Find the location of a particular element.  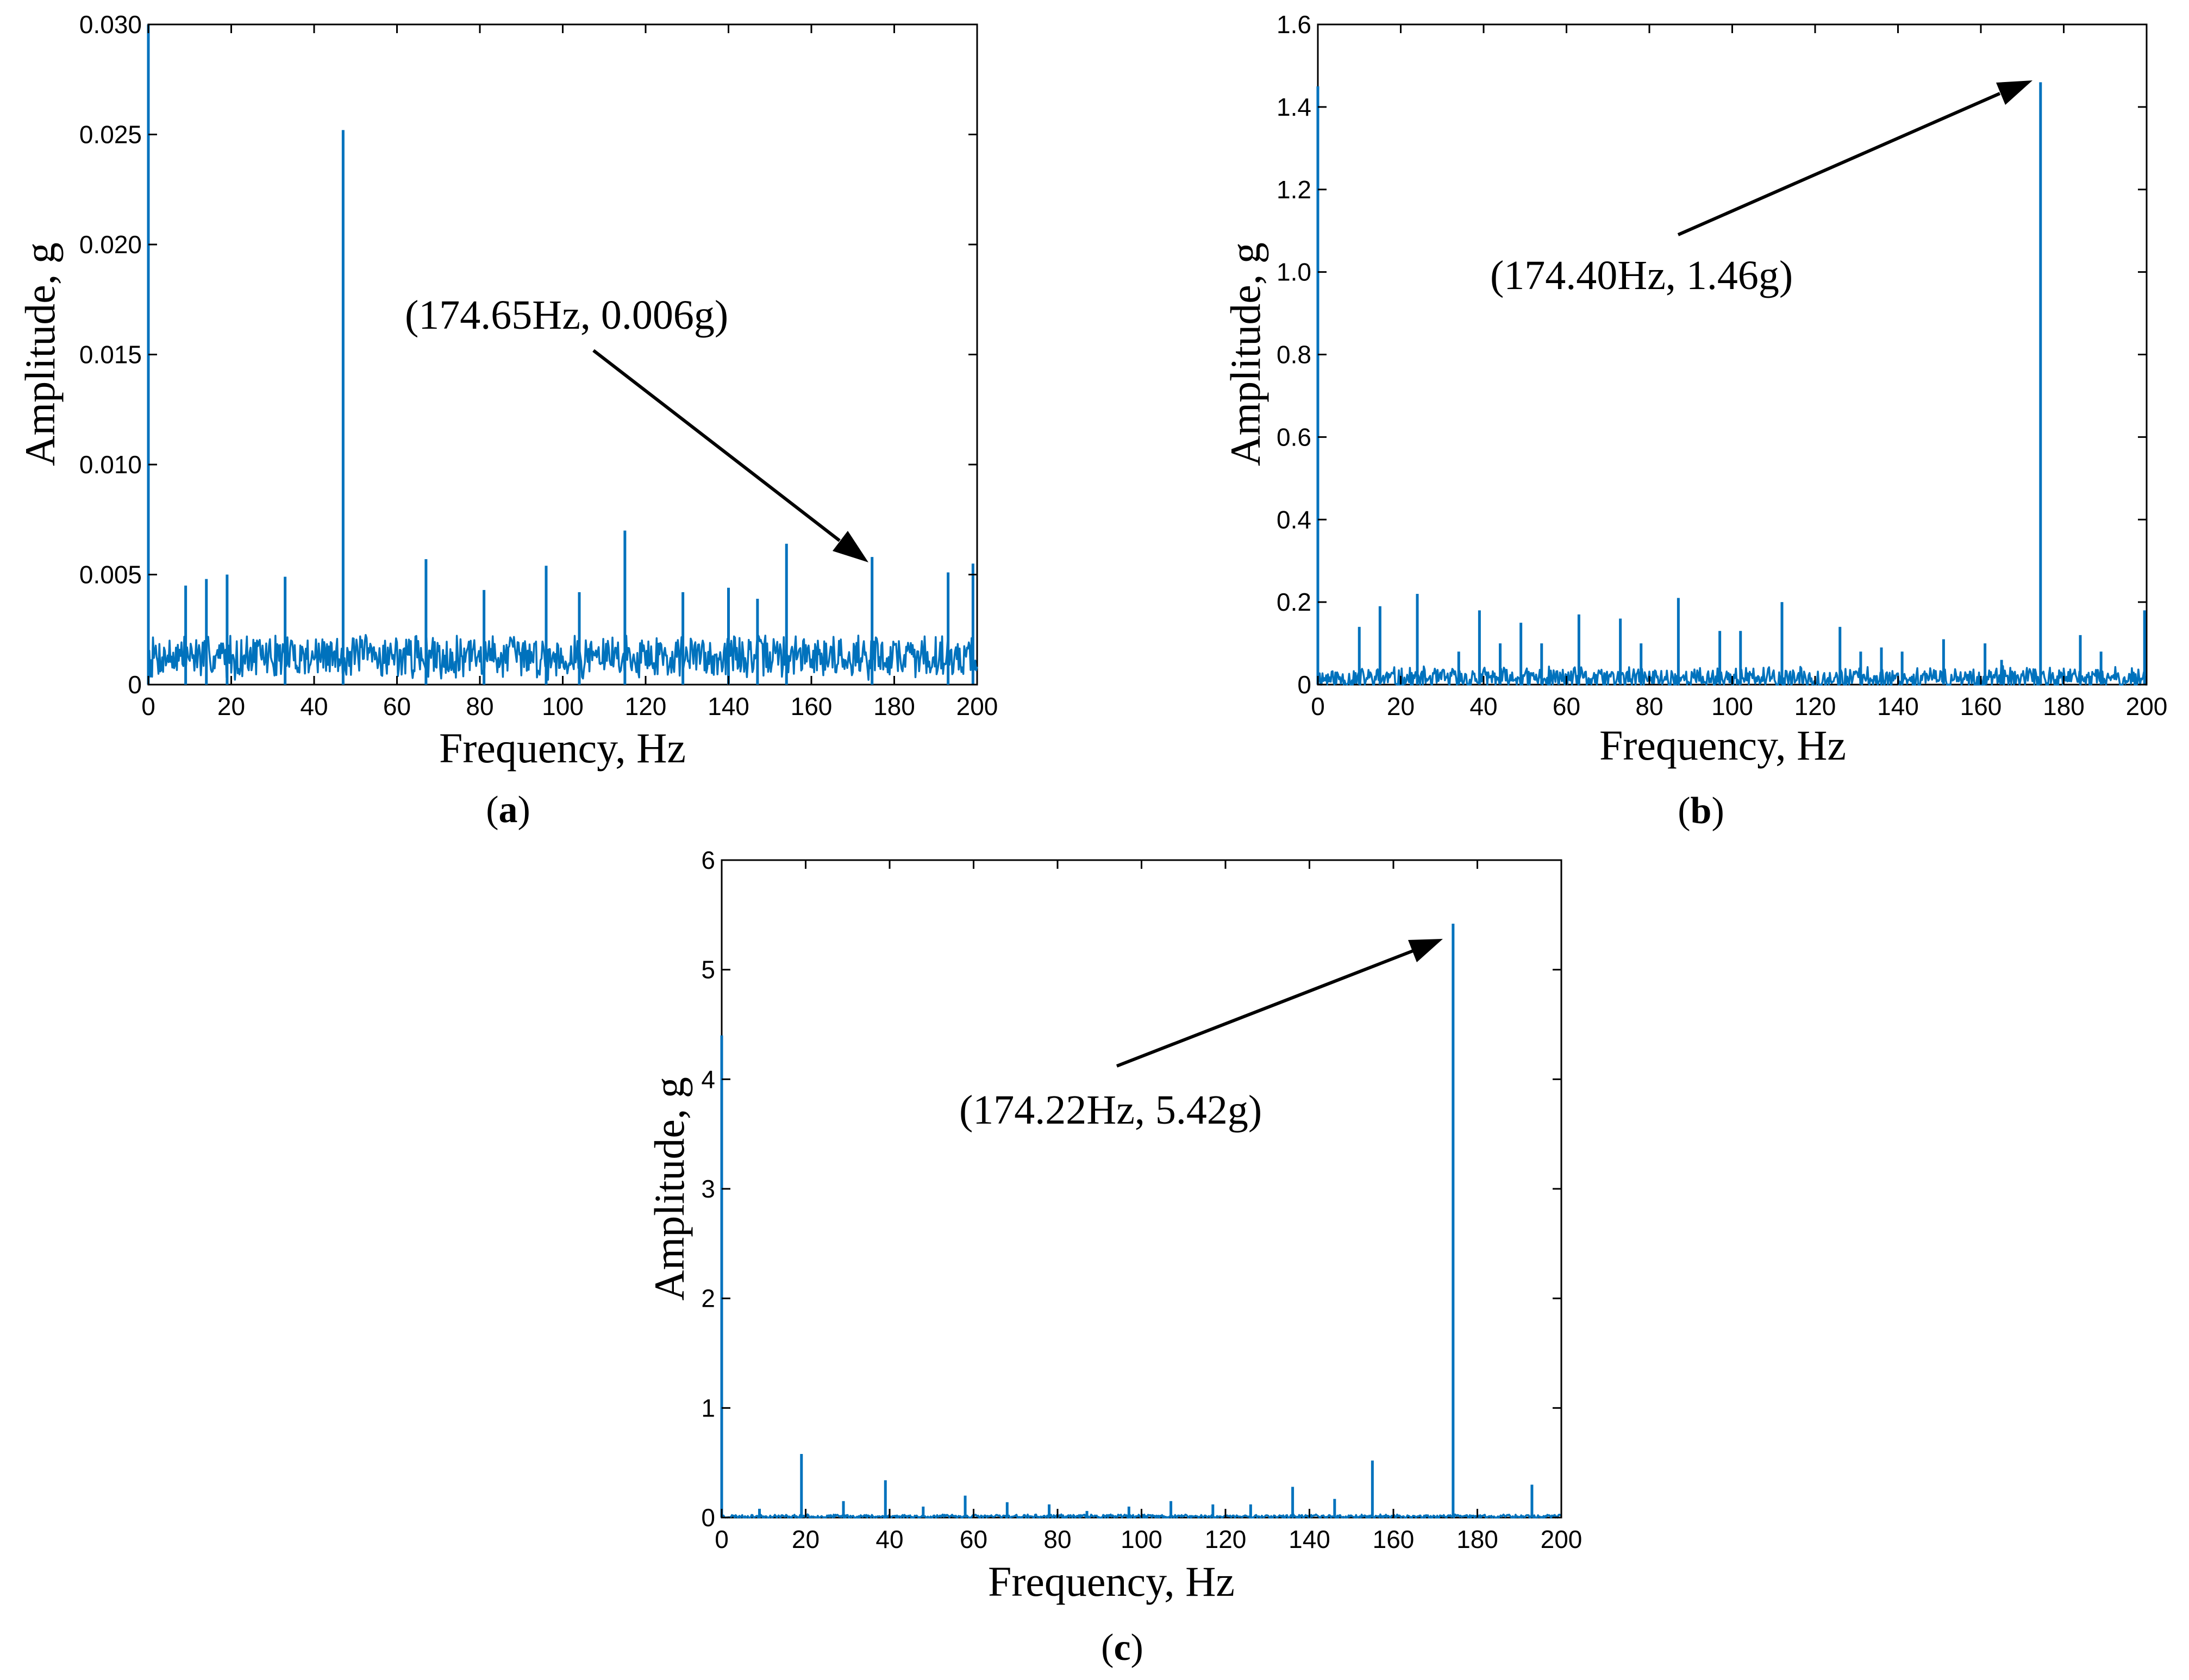

y-tick-label: 4 is located at coordinates (708, 1079).